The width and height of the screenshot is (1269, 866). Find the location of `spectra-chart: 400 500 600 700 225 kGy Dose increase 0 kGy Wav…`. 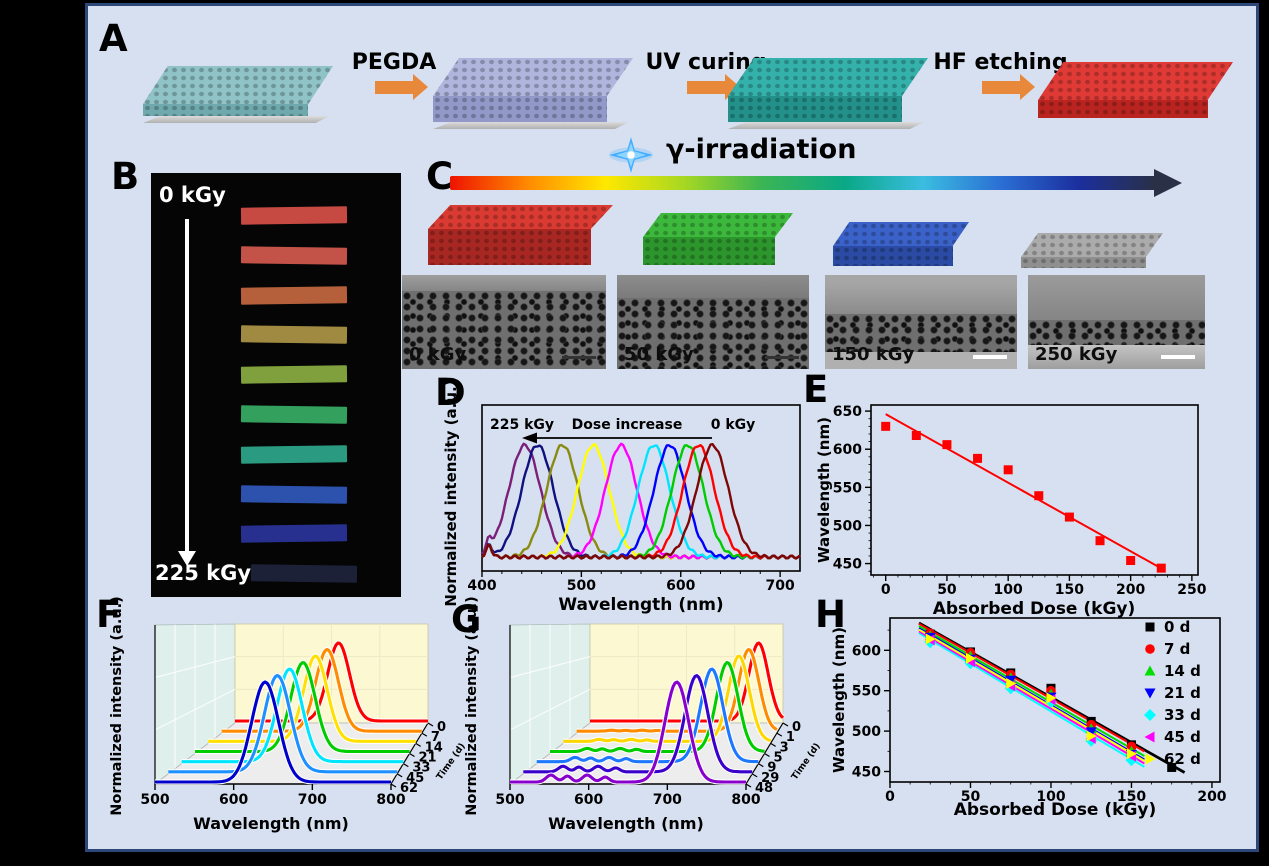

spectra-chart: 400 500 600 700 225 kGy Dose increase 0 kGy Wav… is located at coordinates (621, 497).